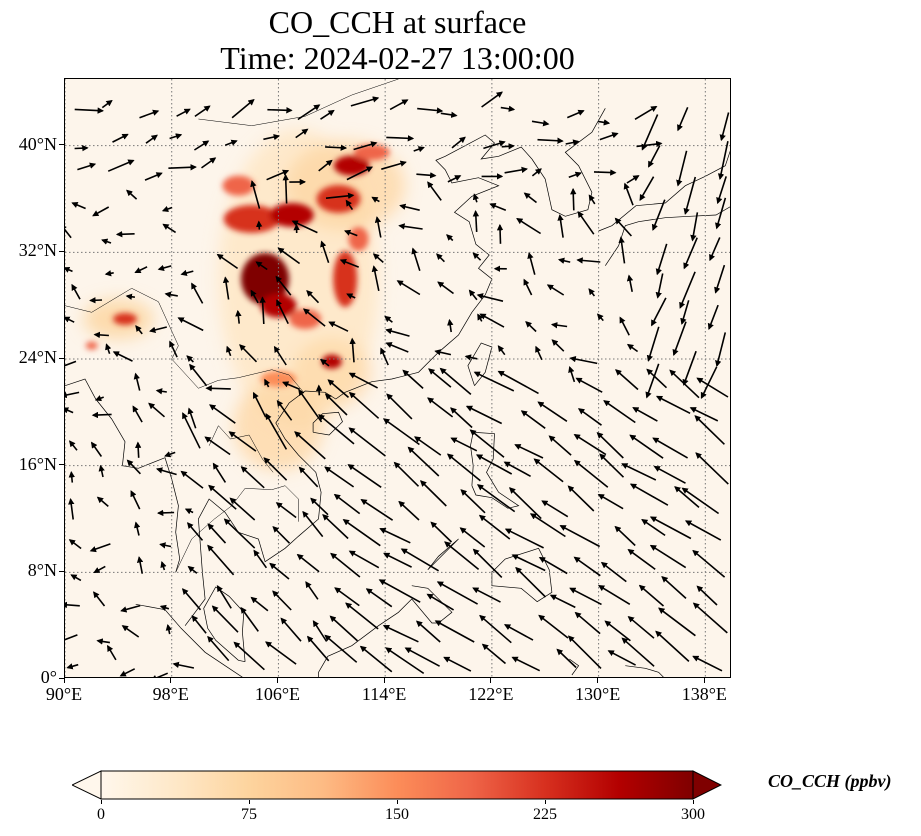 The image size is (921, 836). I want to click on colorbar-tick-label: 300, so click(693, 814).